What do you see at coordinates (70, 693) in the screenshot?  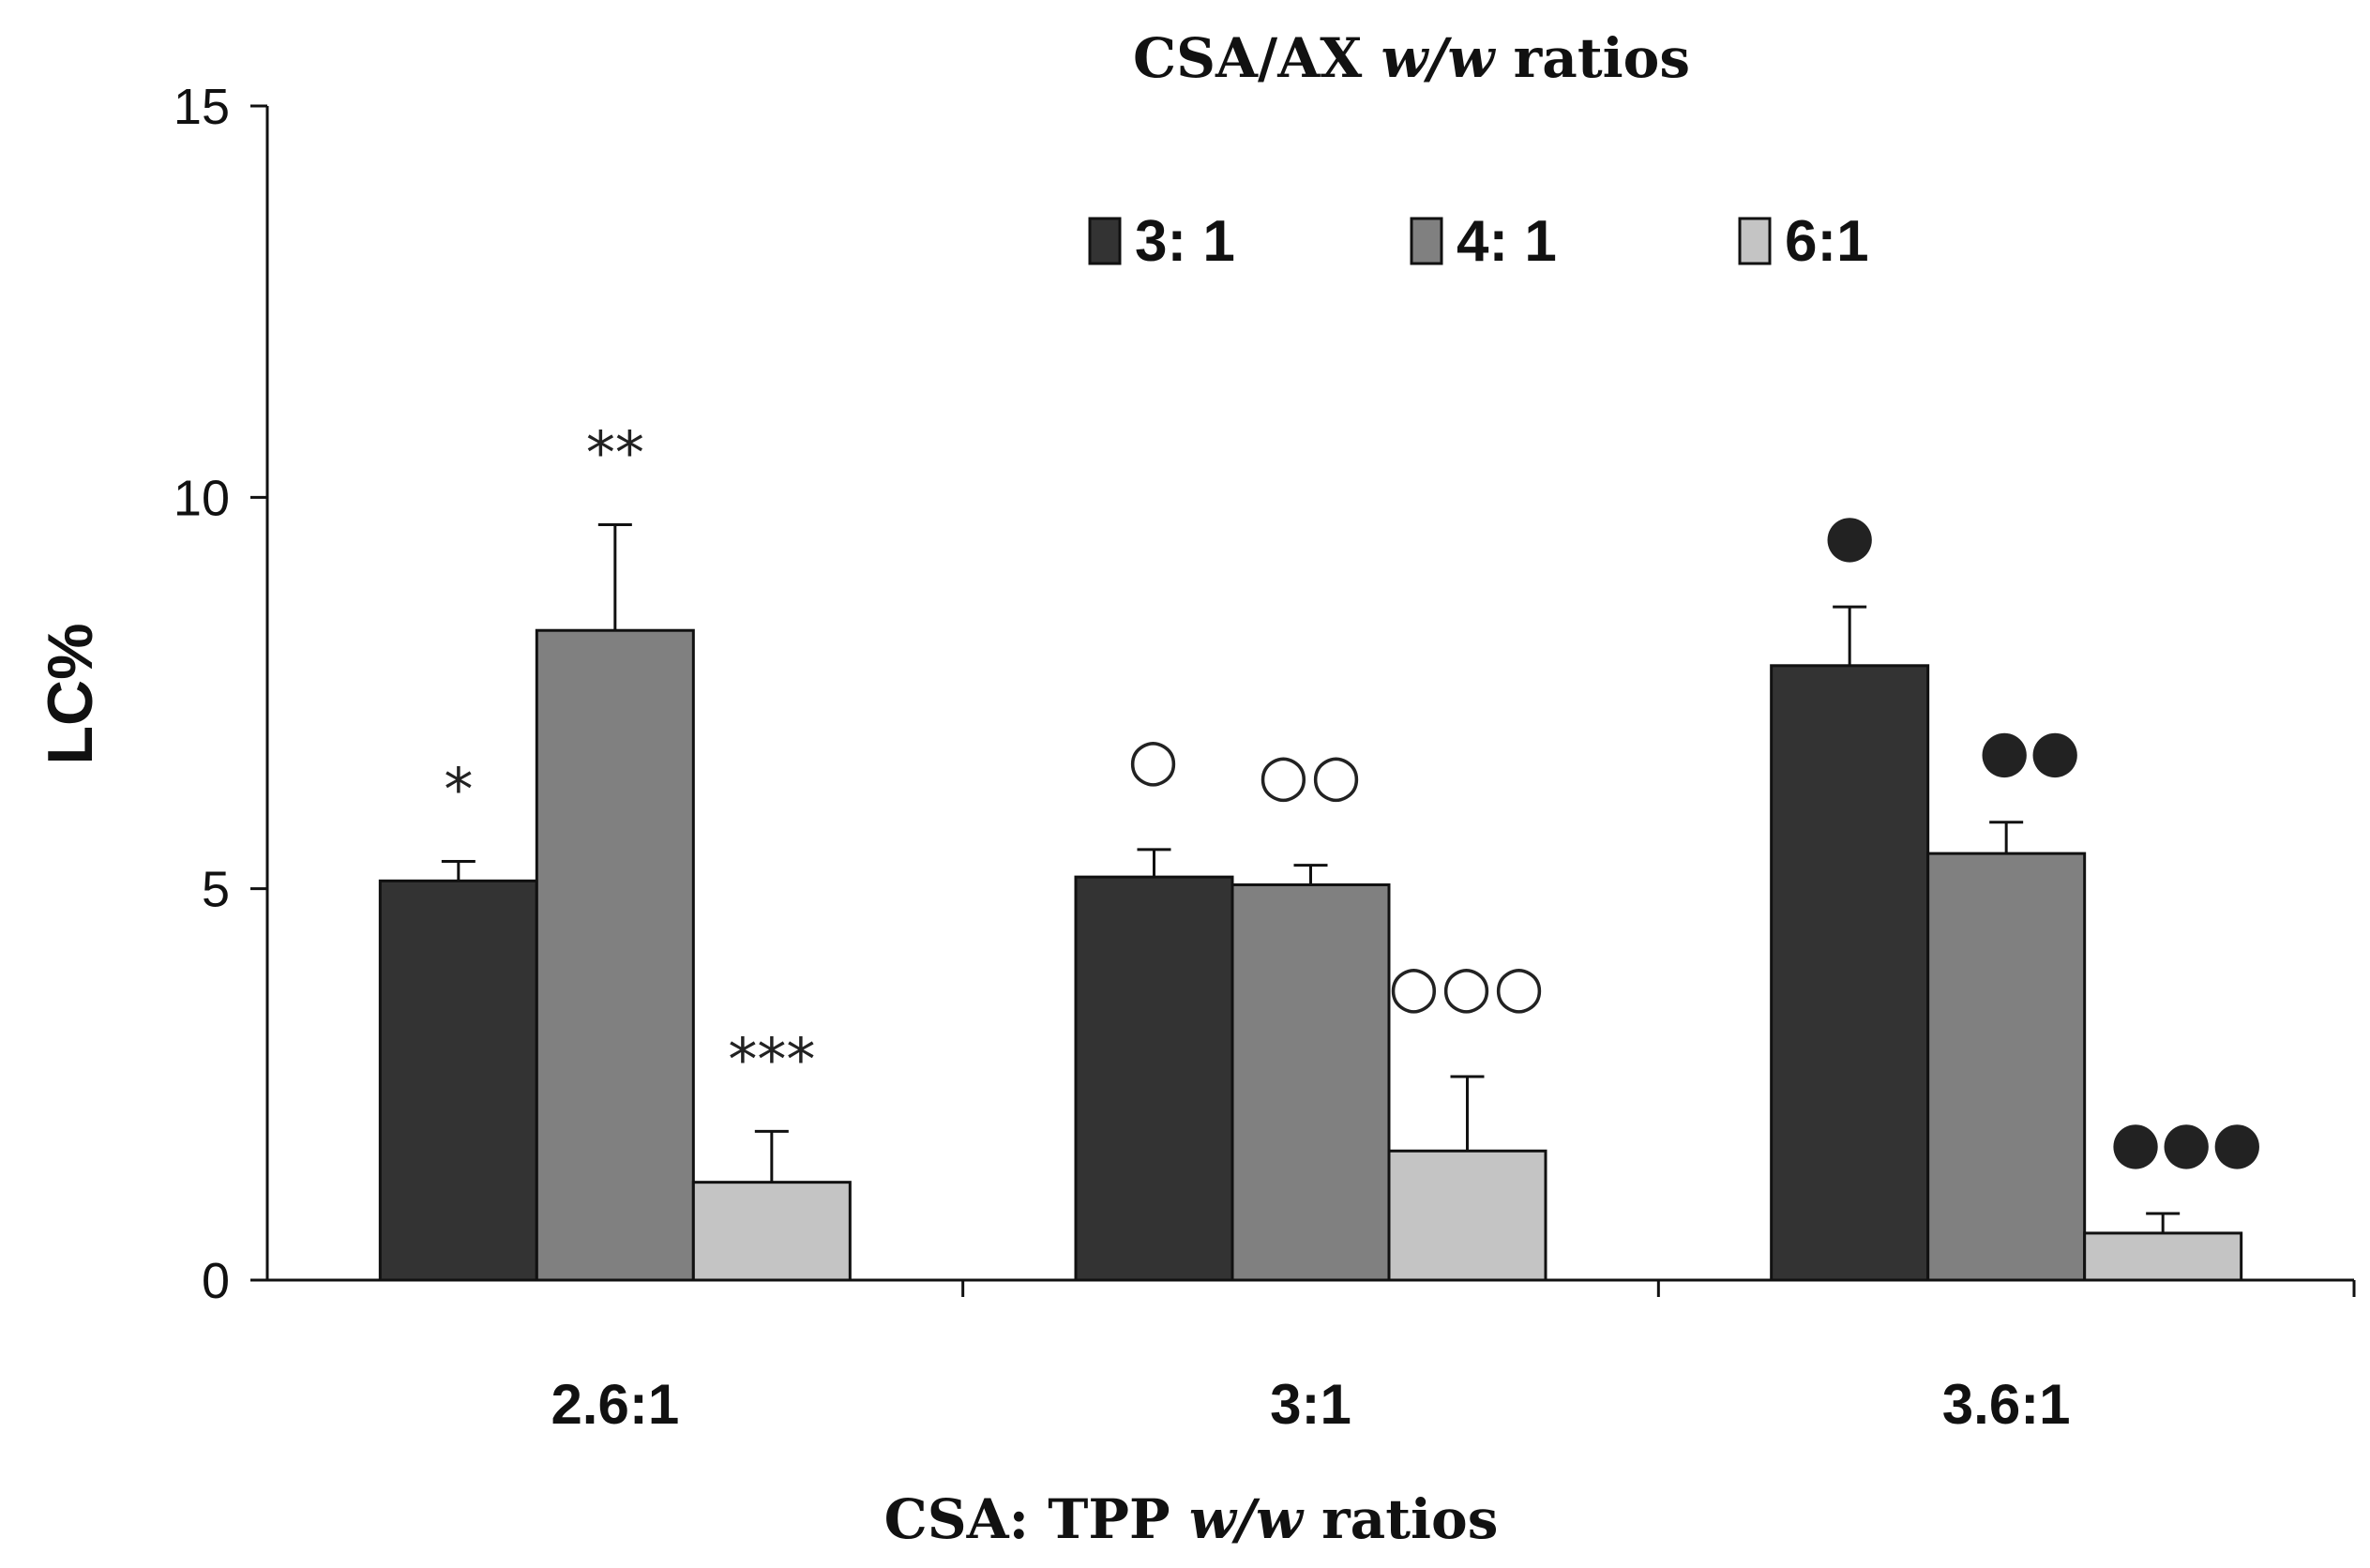 I see `y-axis-label: LC%` at bounding box center [70, 693].